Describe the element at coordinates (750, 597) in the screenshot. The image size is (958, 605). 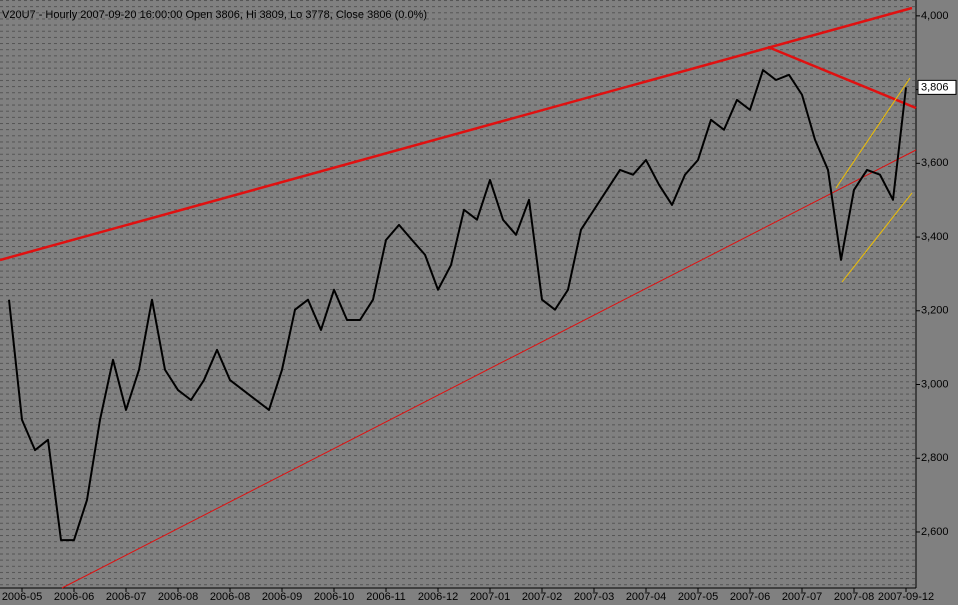
I see `x-tick-label: 2007-06` at that location.